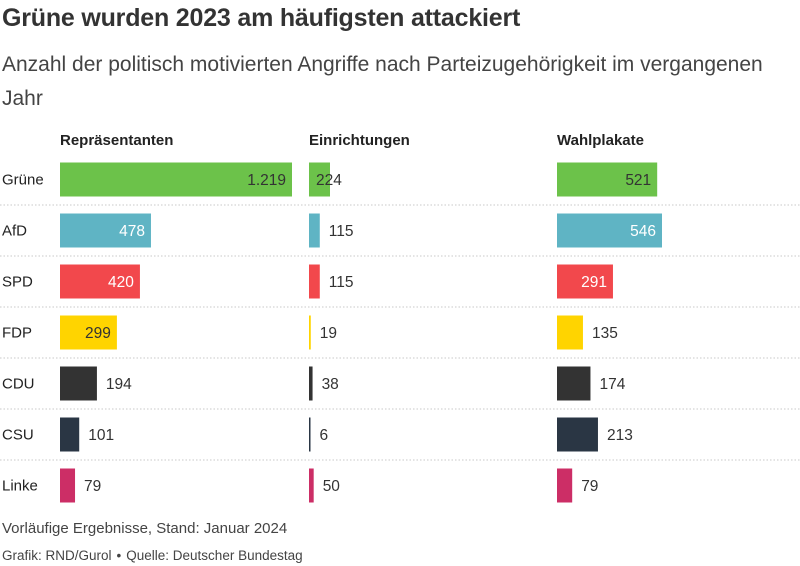  Describe the element at coordinates (330, 384) in the screenshot. I see `data-label: 38` at that location.